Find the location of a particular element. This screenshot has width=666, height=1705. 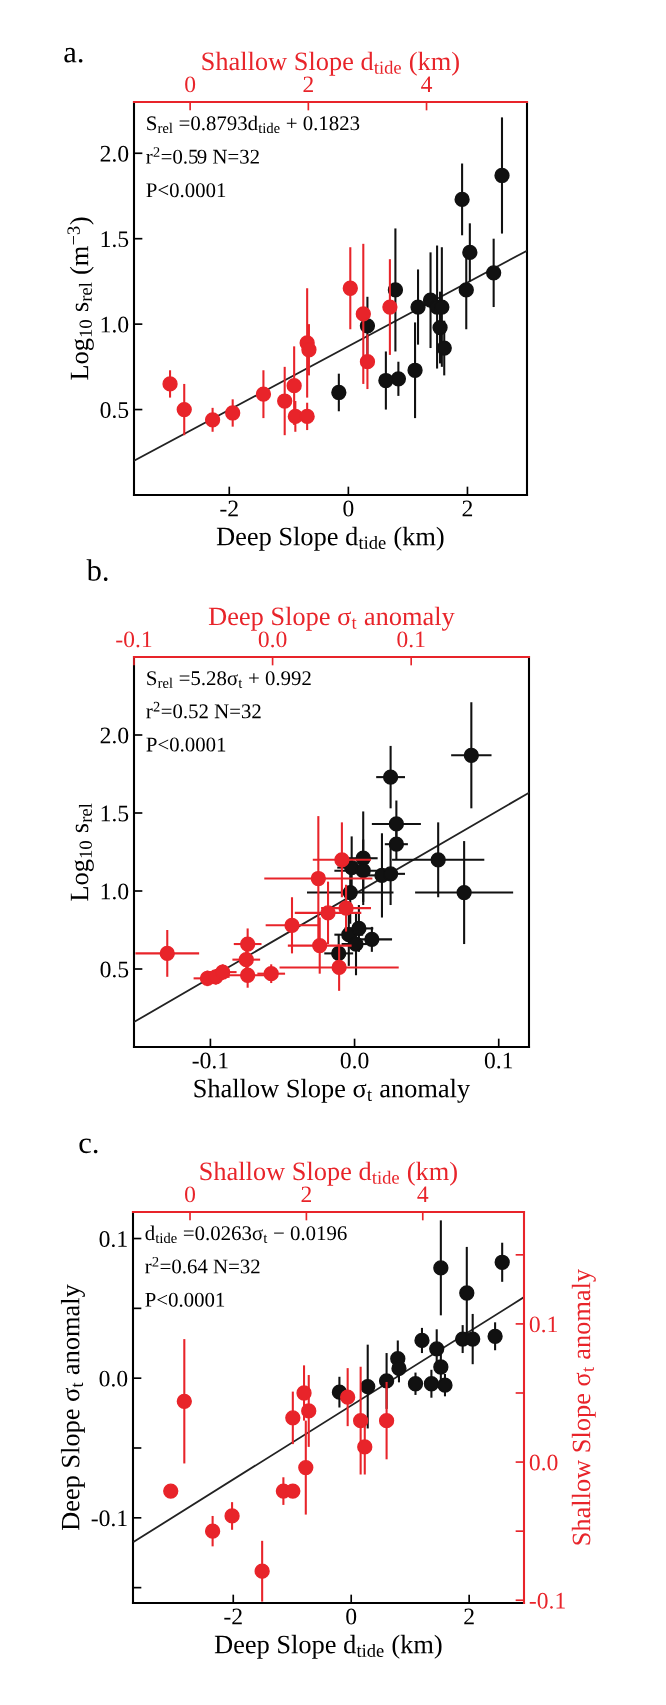

y2-axis-title: Shallow Slope σ$_{t}$ anomaly is located at coordinates (583, 1406).